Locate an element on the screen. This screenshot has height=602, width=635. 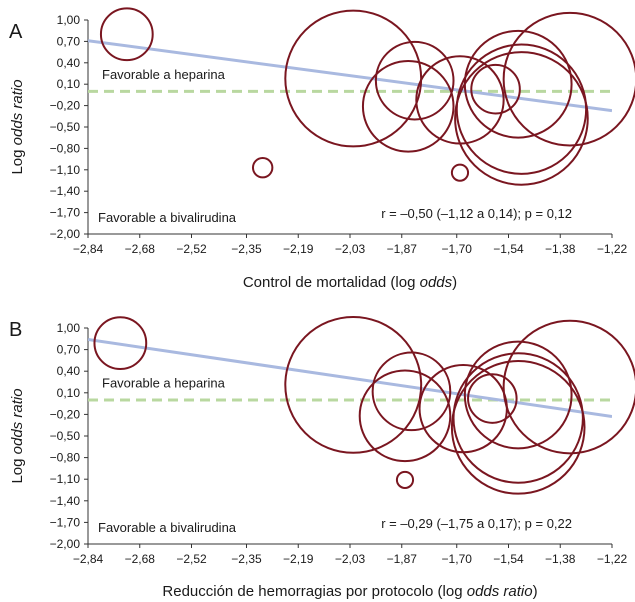
x-axis-label-part: odds is located at coordinates (436, 282).